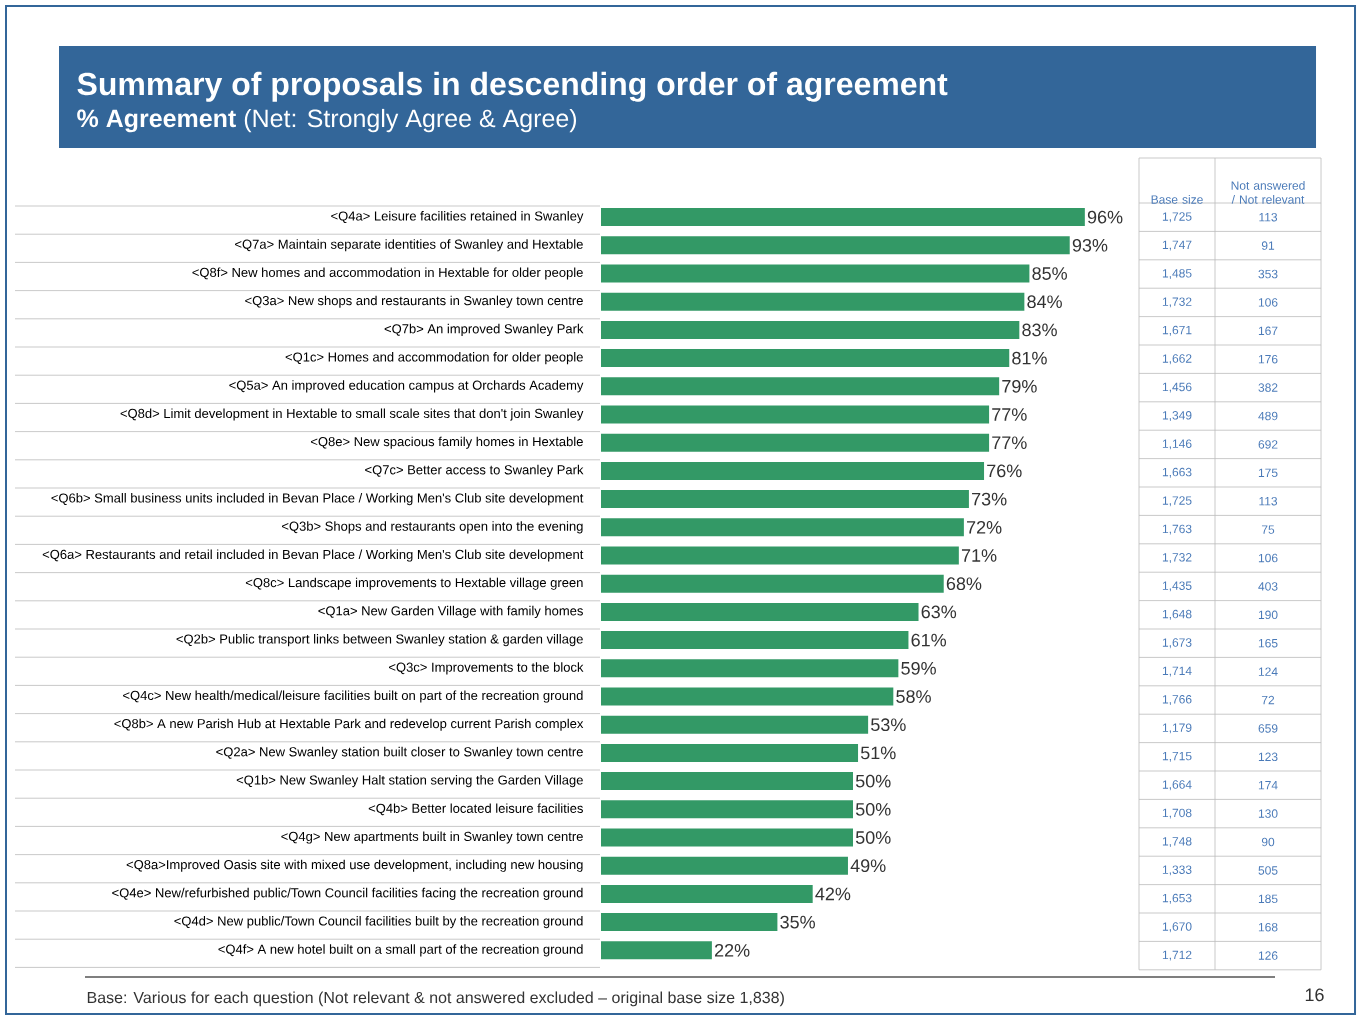 The image size is (1359, 1018). Describe the element at coordinates (435, 999) in the screenshot. I see `text: Base: Various for each question (Not relevant & not answered excluded – original base size 1,838)` at that location.